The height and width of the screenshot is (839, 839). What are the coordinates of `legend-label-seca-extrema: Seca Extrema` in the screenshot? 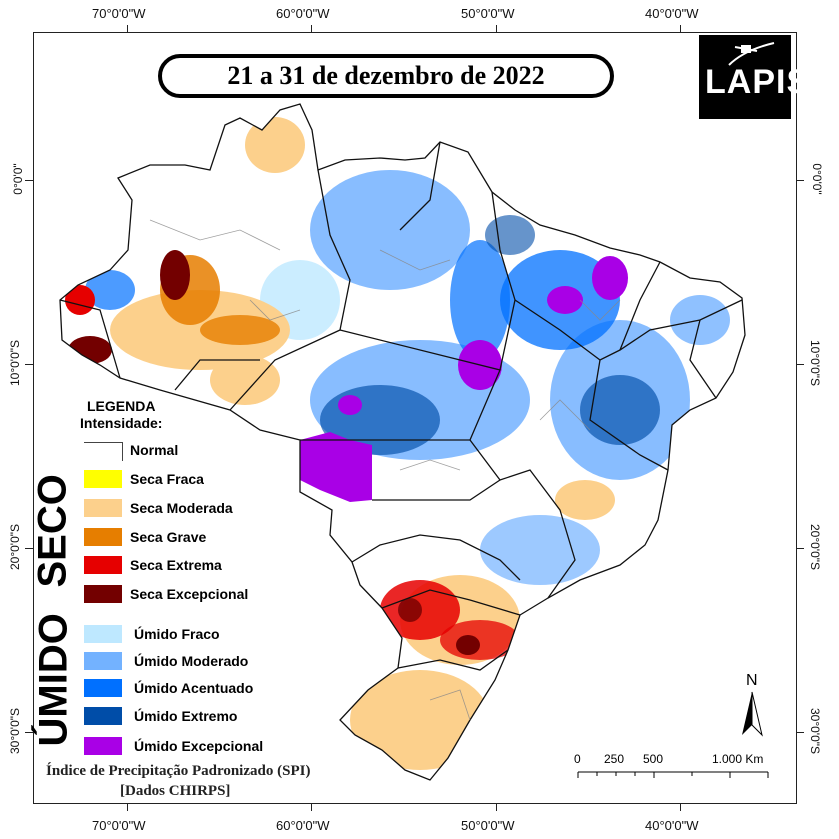 It's located at (176, 565).